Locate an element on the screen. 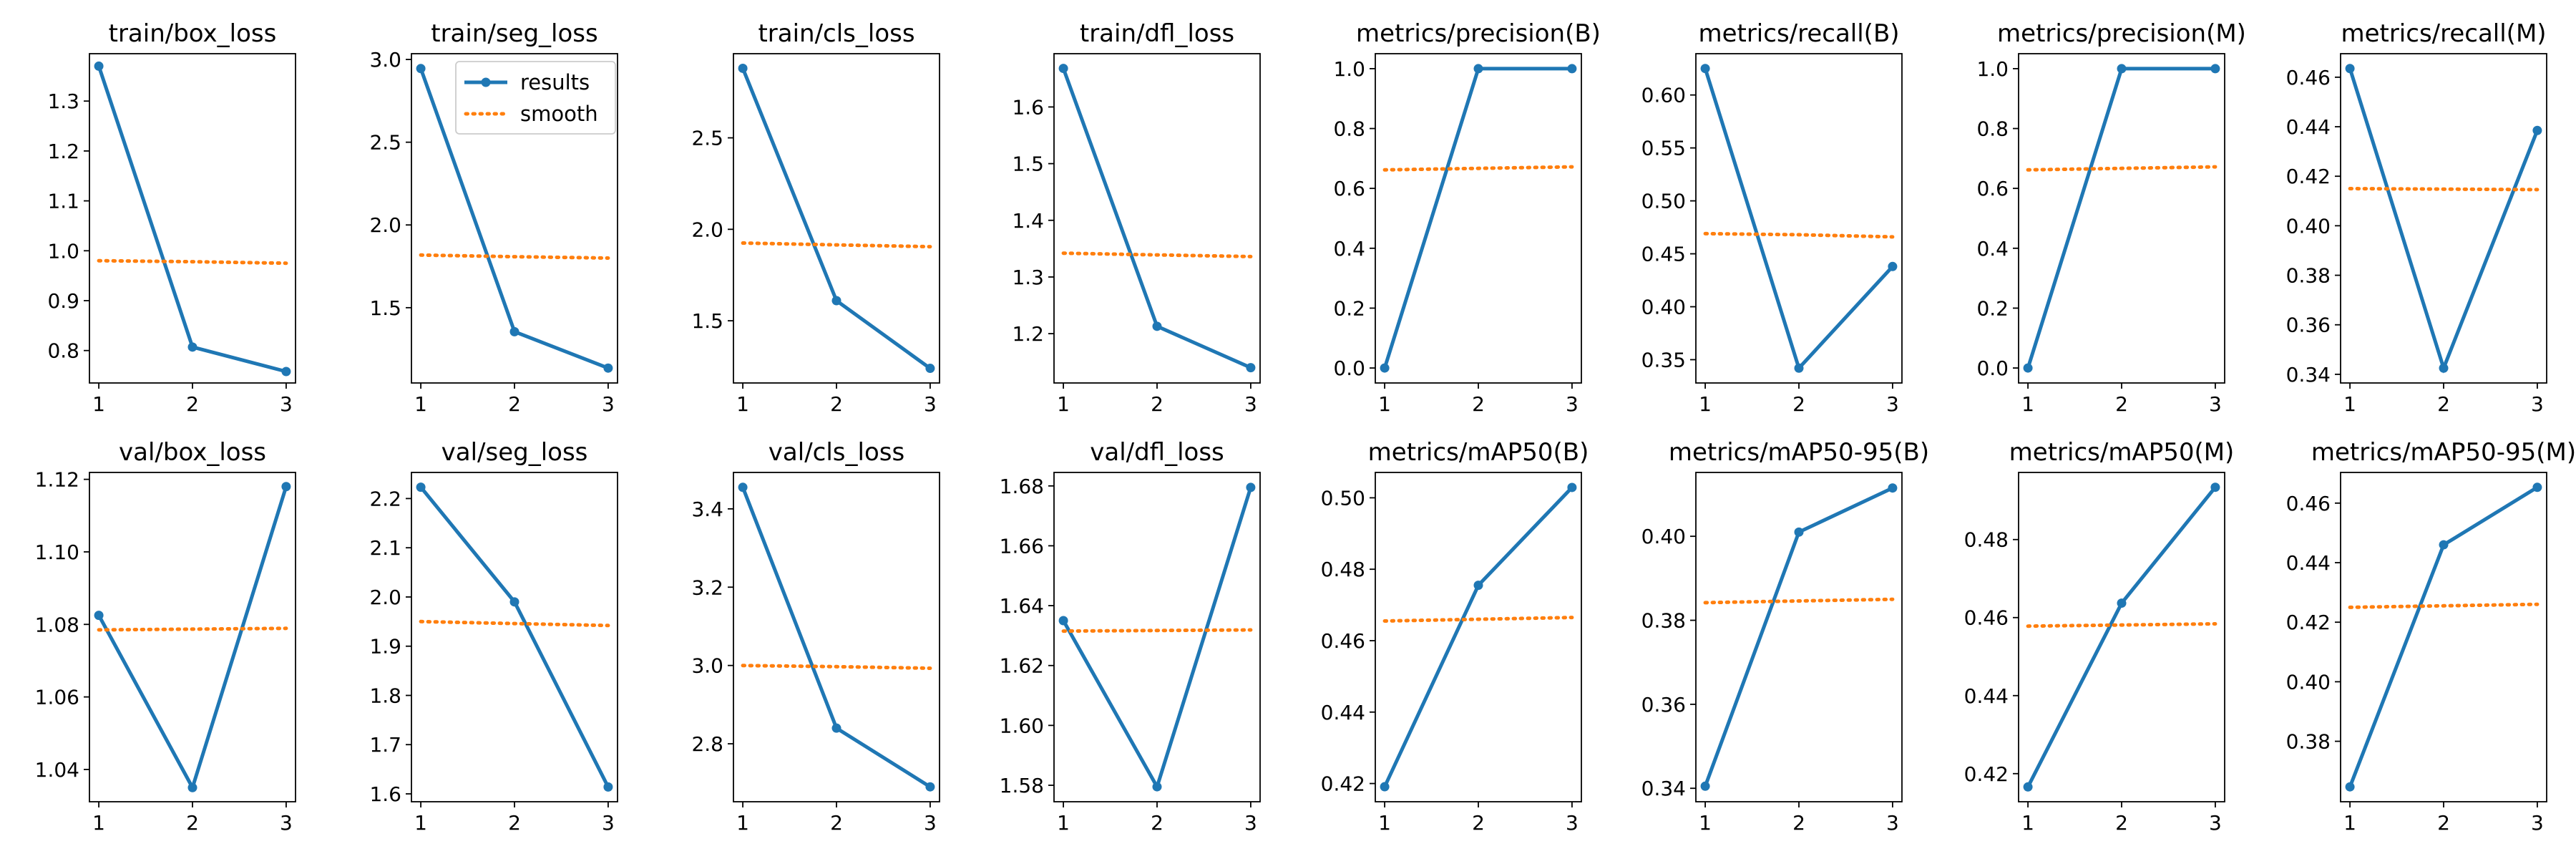  y-tick-label: 0.8 is located at coordinates (63, 351).